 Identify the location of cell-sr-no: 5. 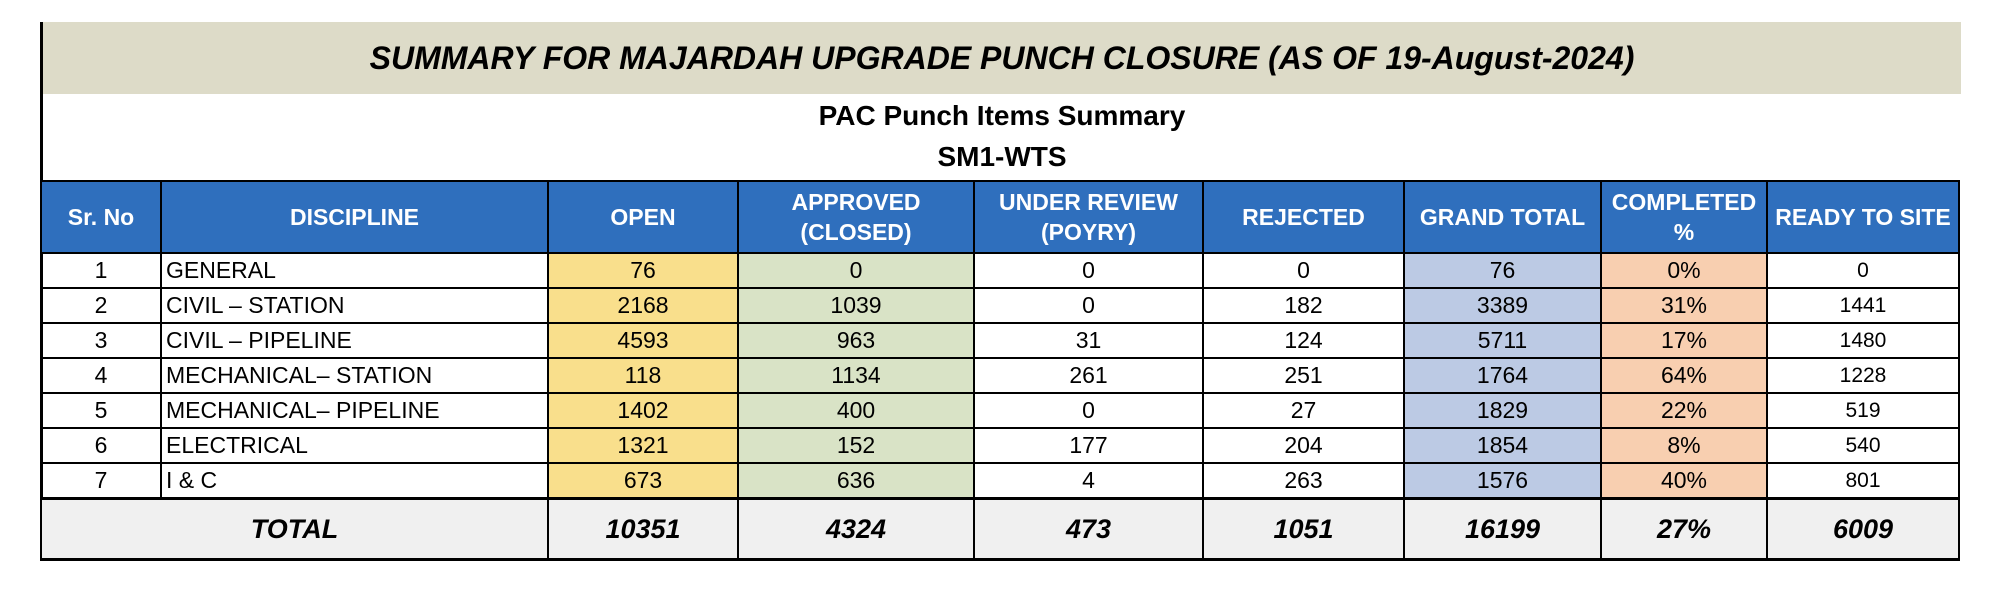
(101, 410).